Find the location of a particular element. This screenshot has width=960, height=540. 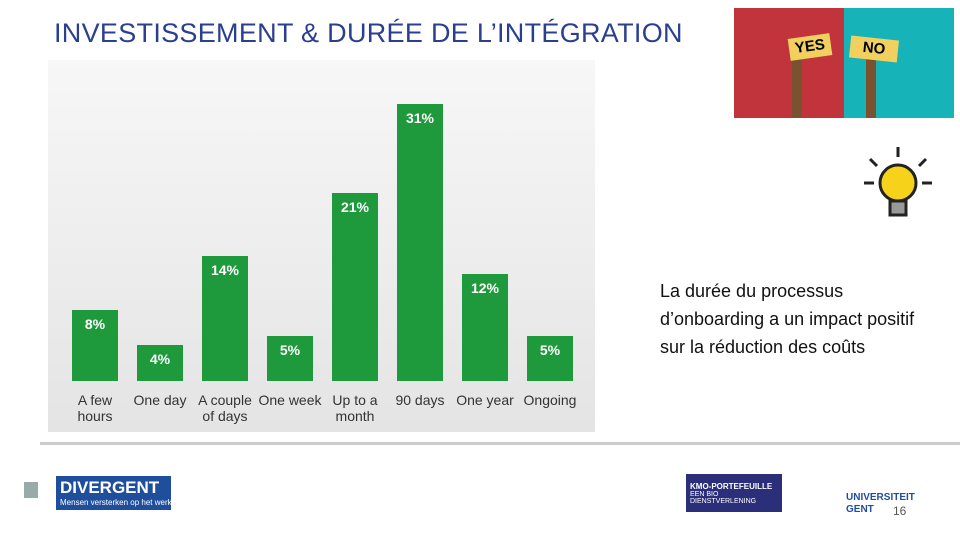

x-tick-label: Up to a month is located at coordinates (355, 408).